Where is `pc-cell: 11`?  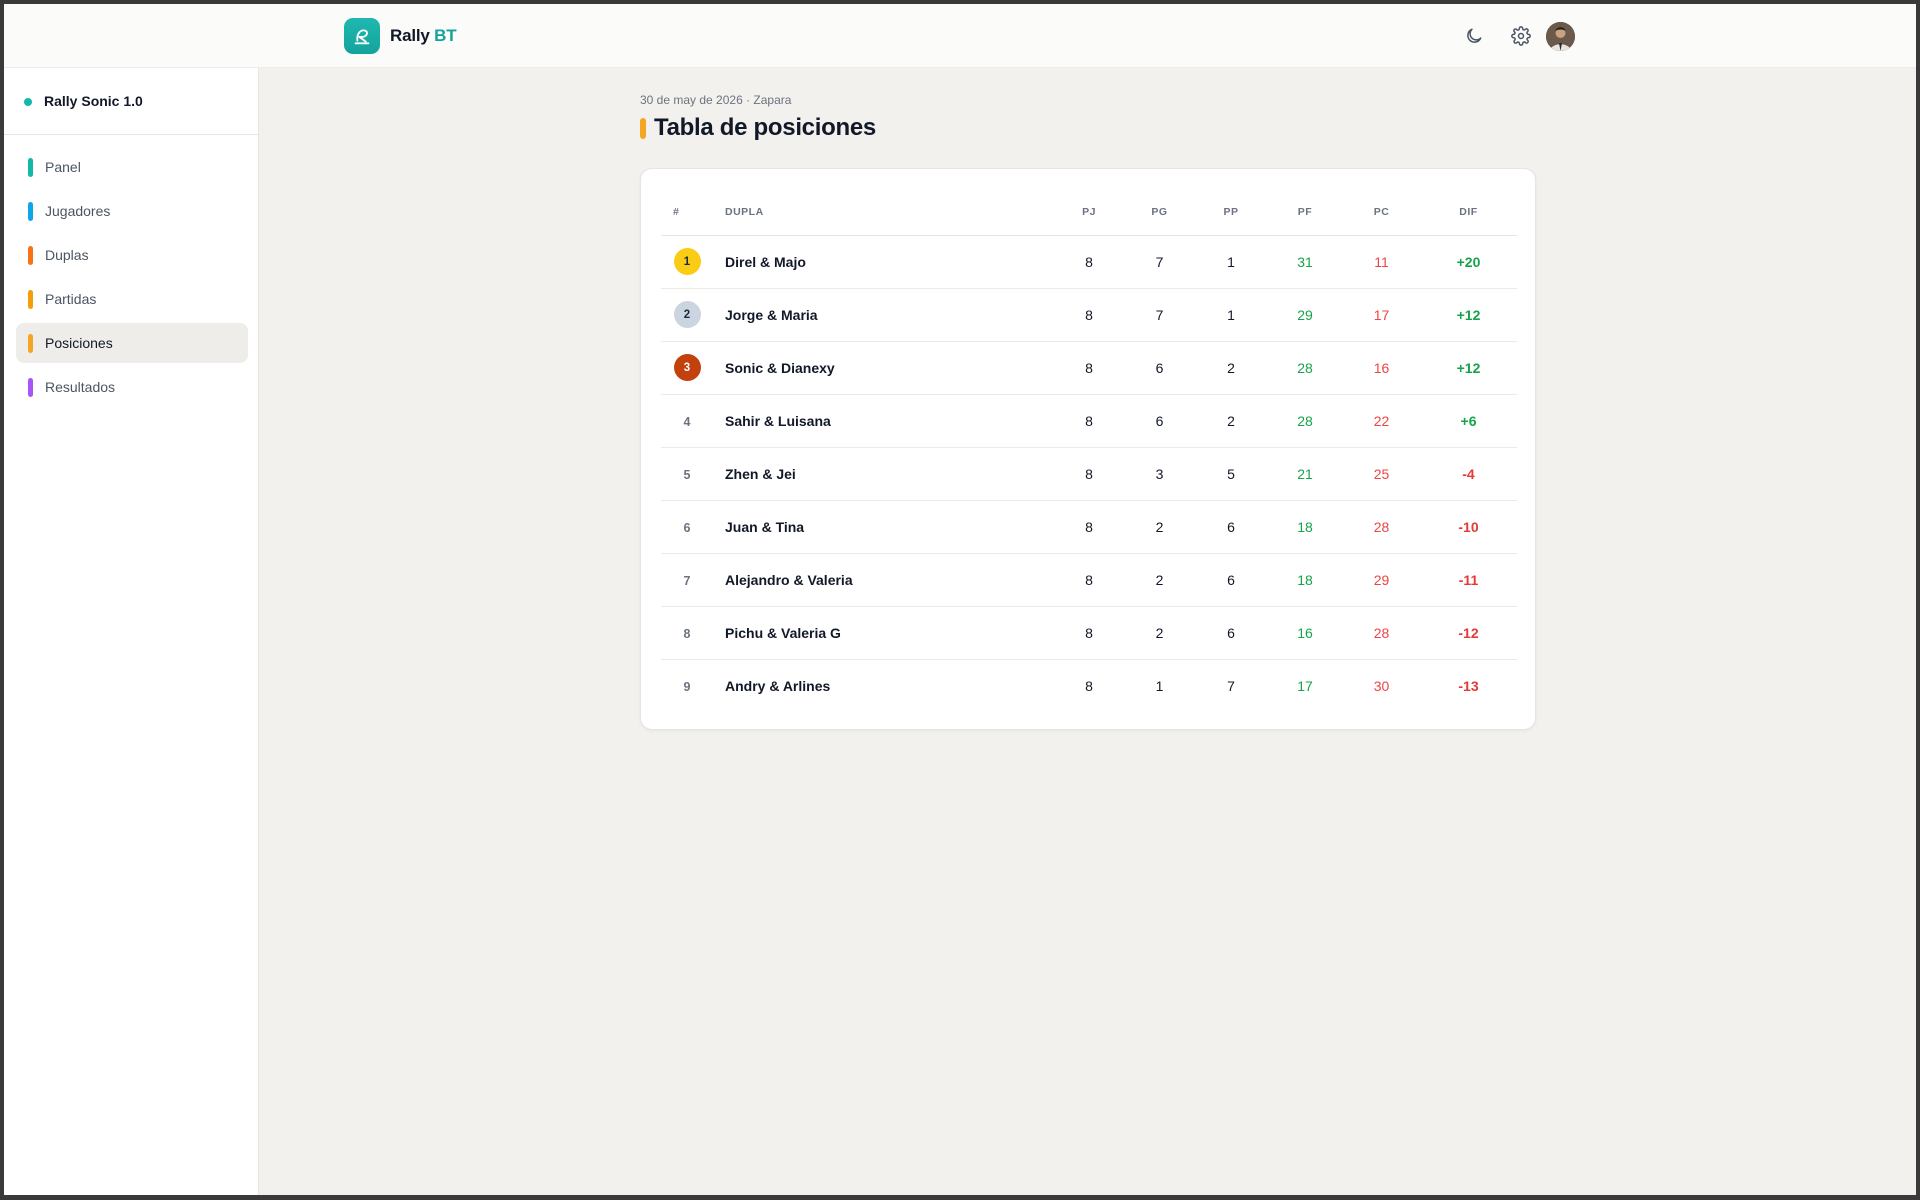 pc-cell: 11 is located at coordinates (1381, 262).